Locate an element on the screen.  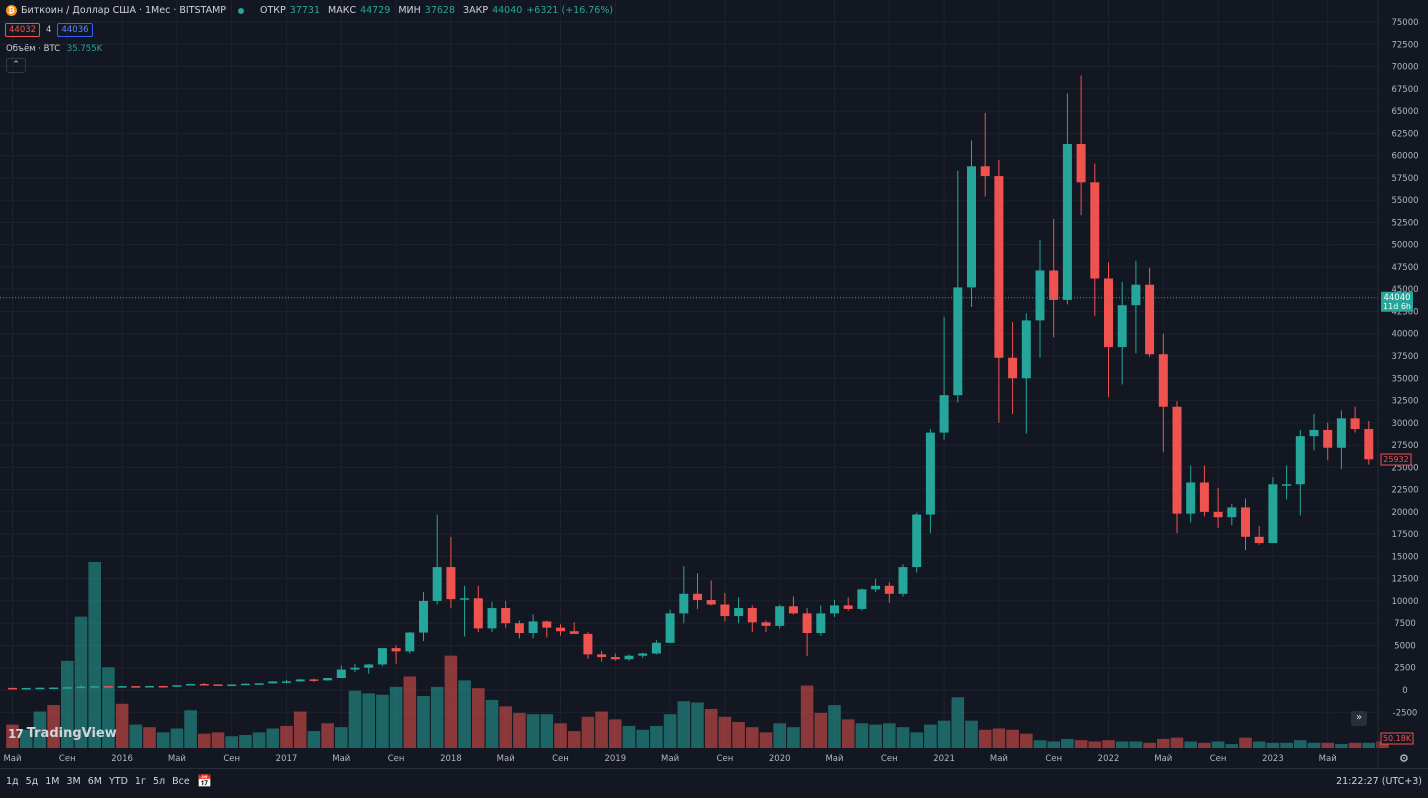
x-tick-label: 2019 is located at coordinates (615, 759).